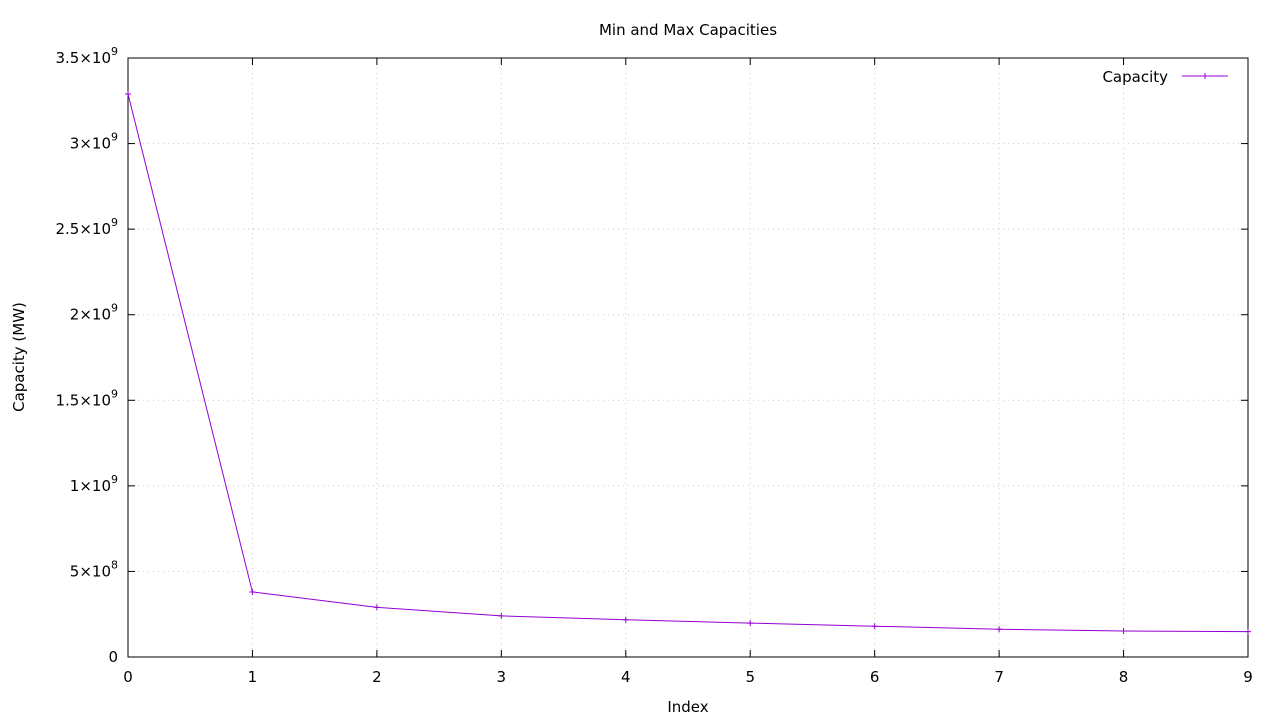 This screenshot has height=720, width=1280. What do you see at coordinates (90, 571) in the screenshot?
I see `y-tick-mantissa: 5×10` at bounding box center [90, 571].